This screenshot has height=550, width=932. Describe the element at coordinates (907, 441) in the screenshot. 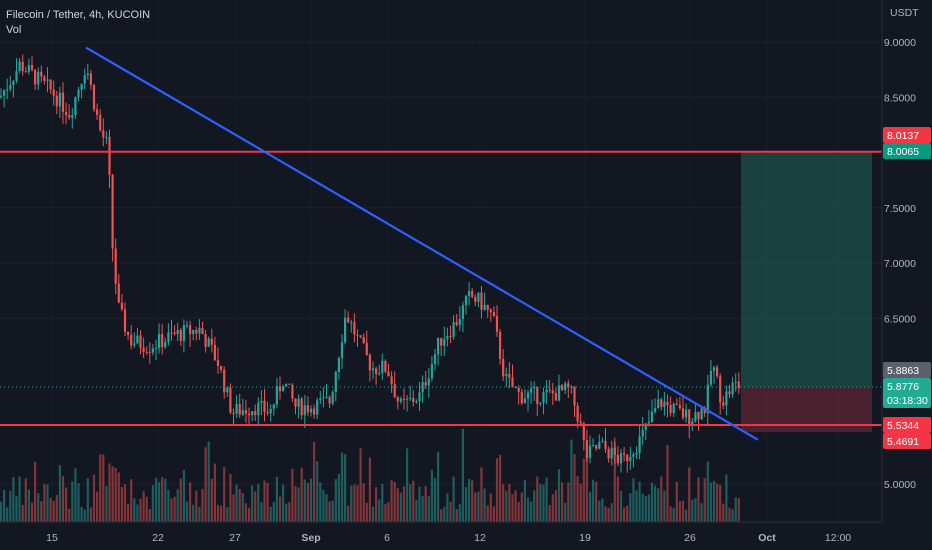

I see `price-tag-stop: 5.4691` at that location.